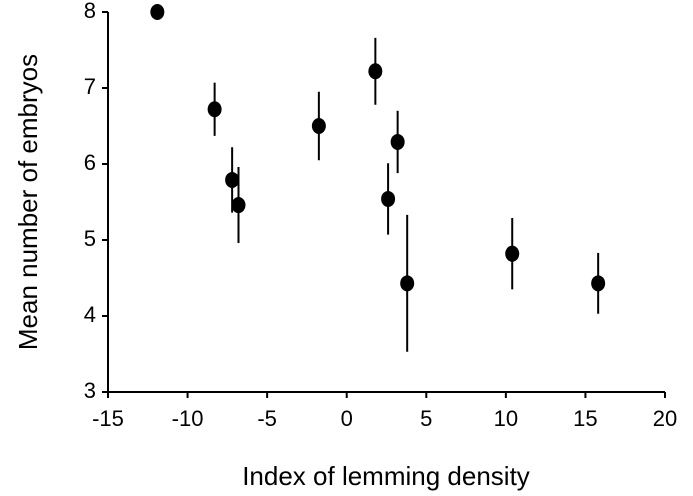 The width and height of the screenshot is (693, 496). I want to click on x-tick-label: -5, so click(267, 418).